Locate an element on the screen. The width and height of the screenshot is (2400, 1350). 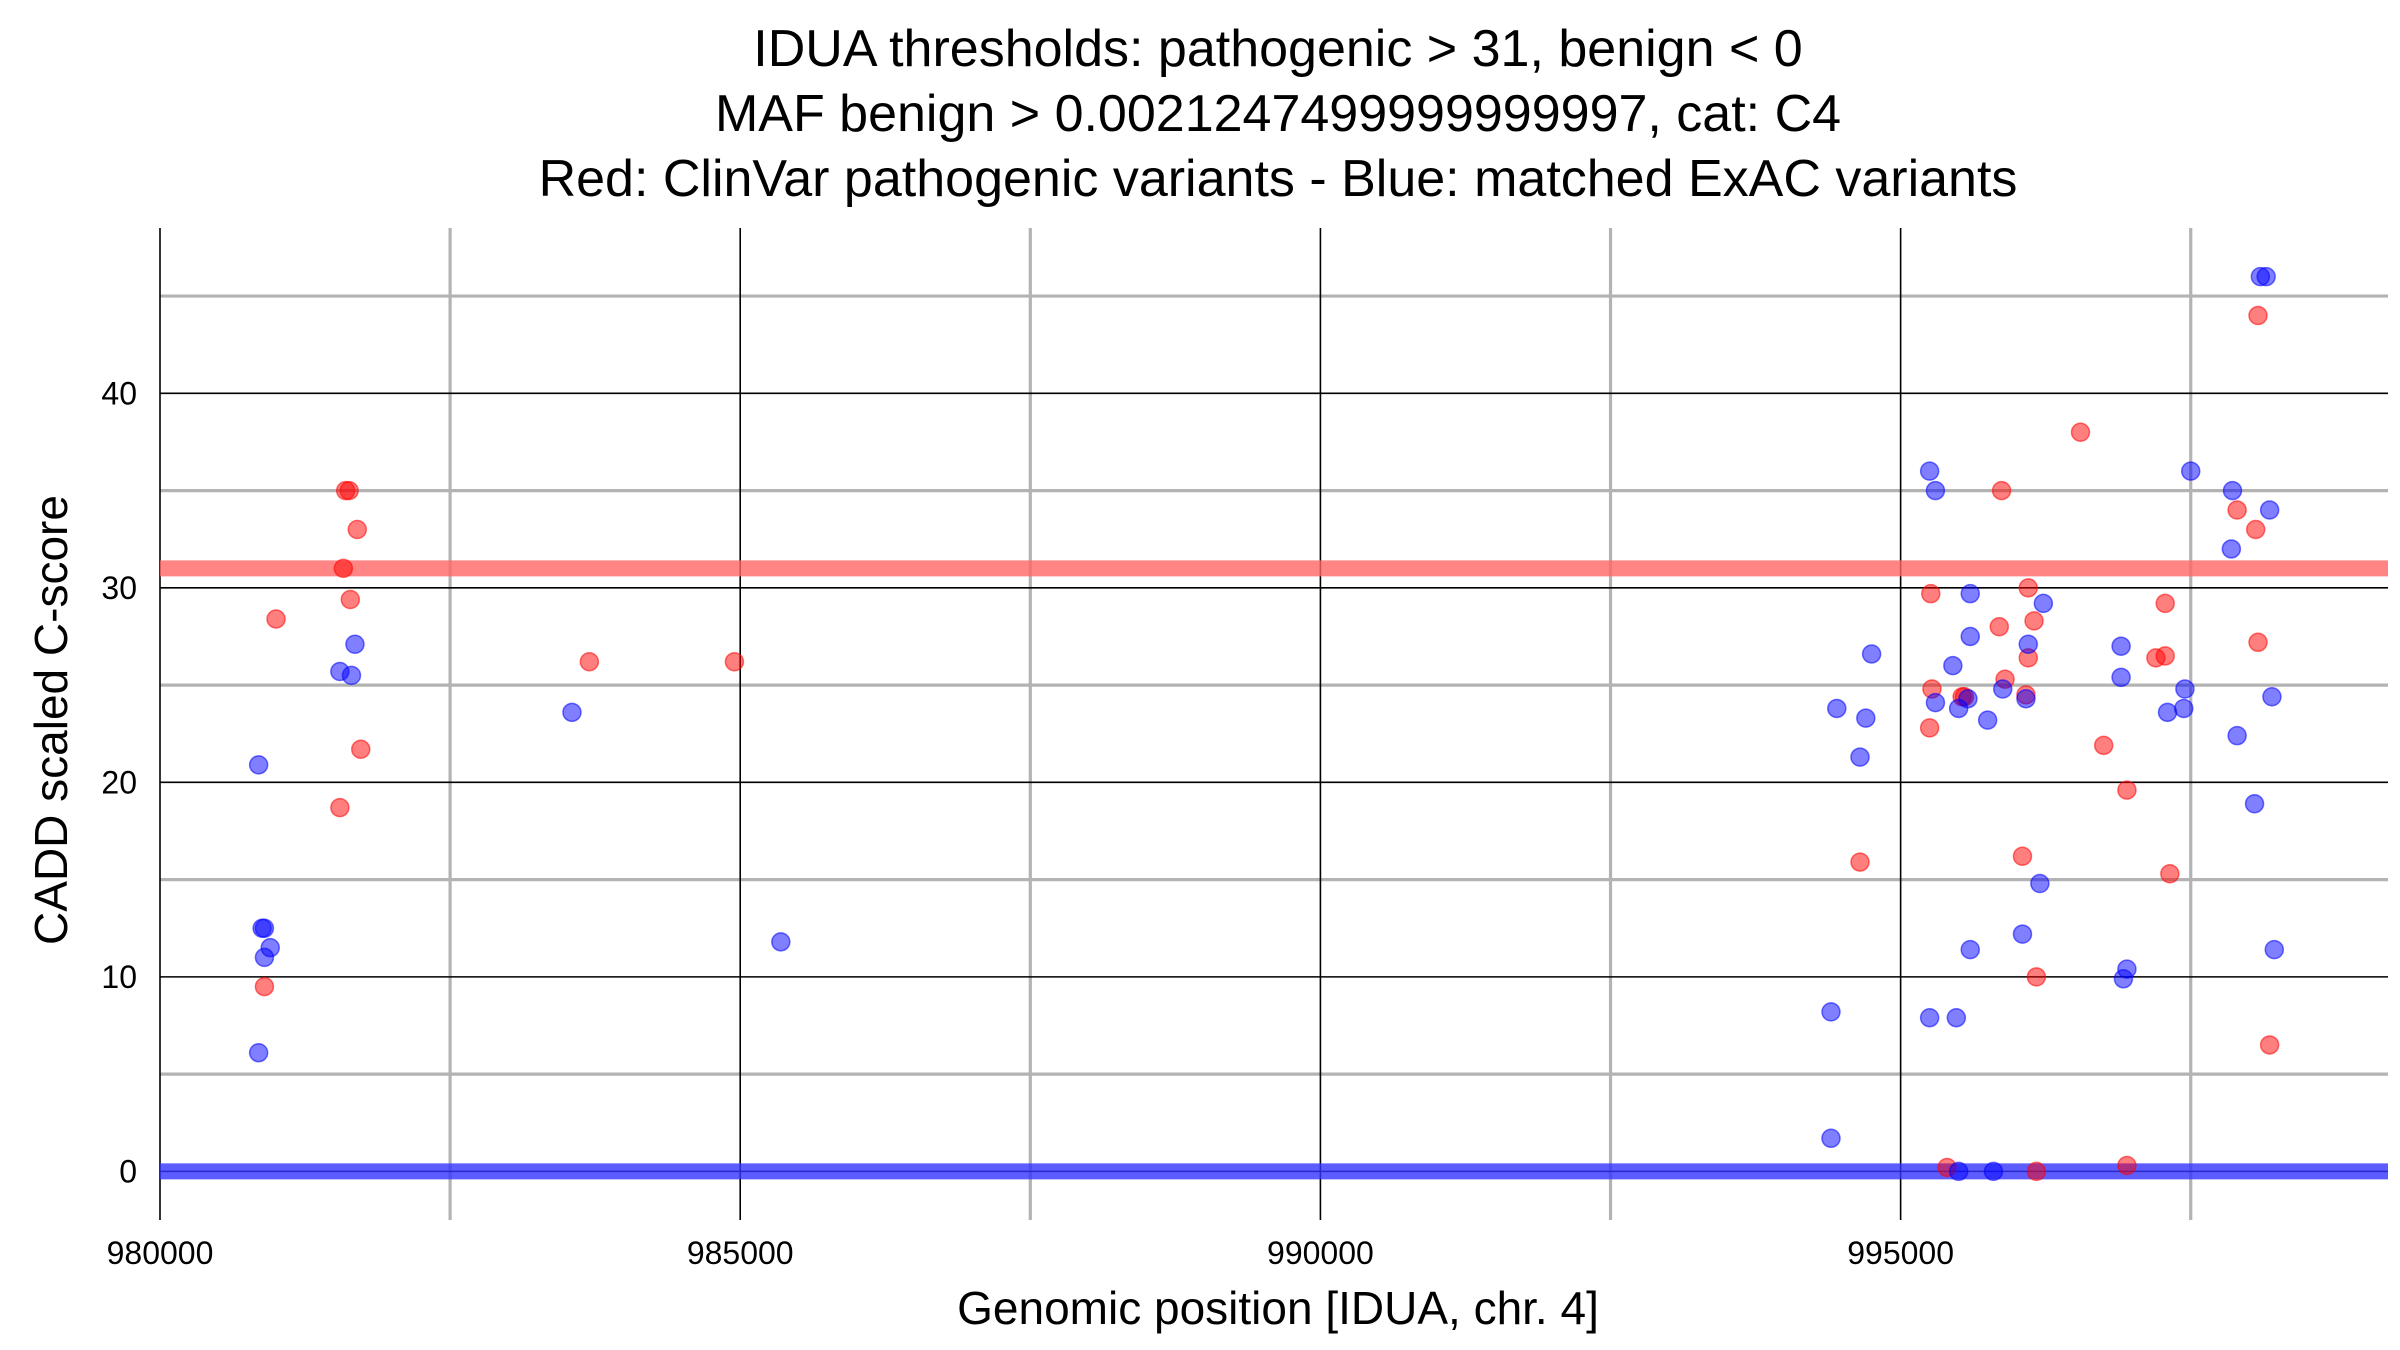
y-tick-label: 0 is located at coordinates (128, 1171).